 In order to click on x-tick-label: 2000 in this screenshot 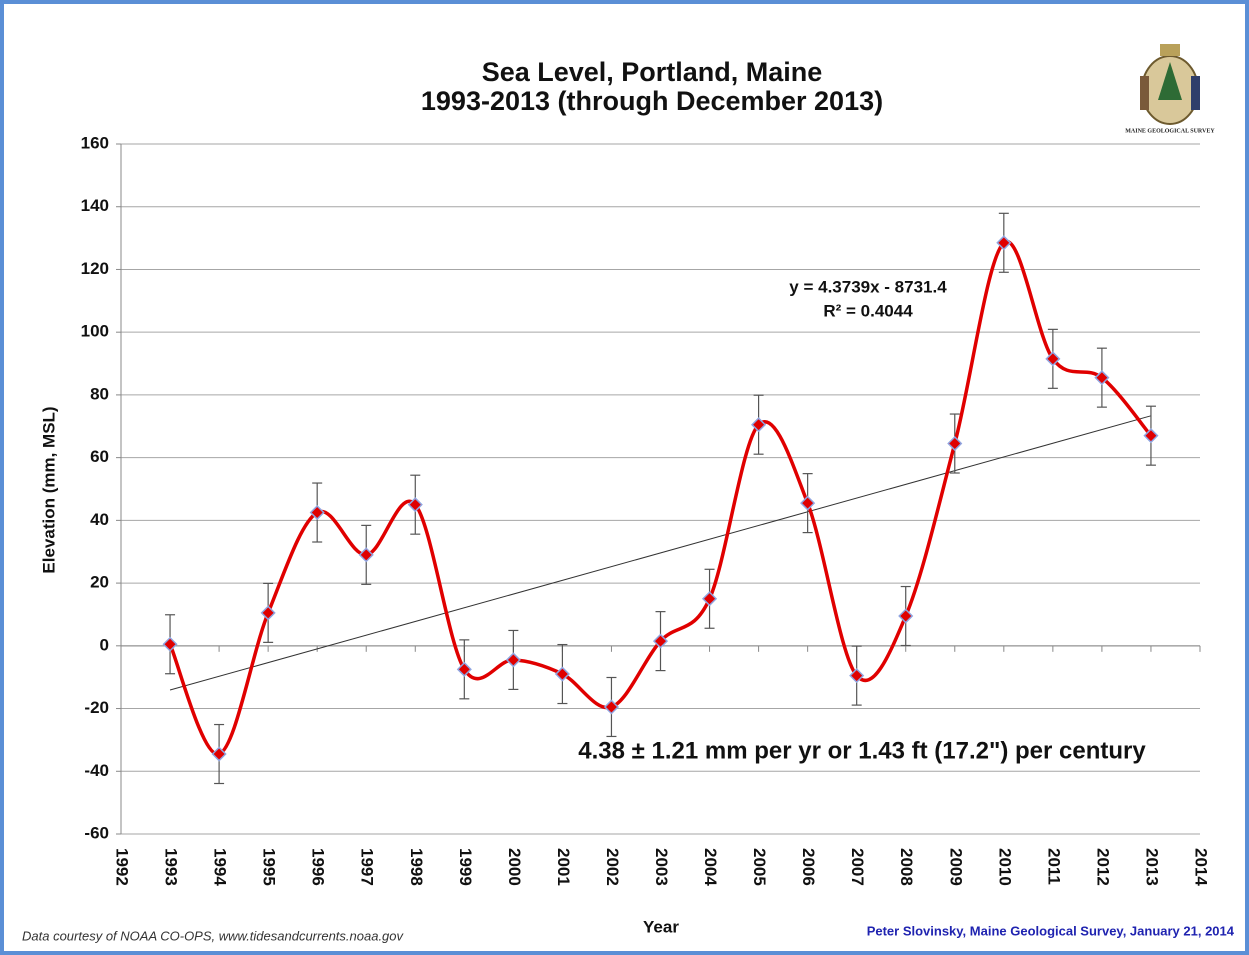, I will do `click(514, 867)`.